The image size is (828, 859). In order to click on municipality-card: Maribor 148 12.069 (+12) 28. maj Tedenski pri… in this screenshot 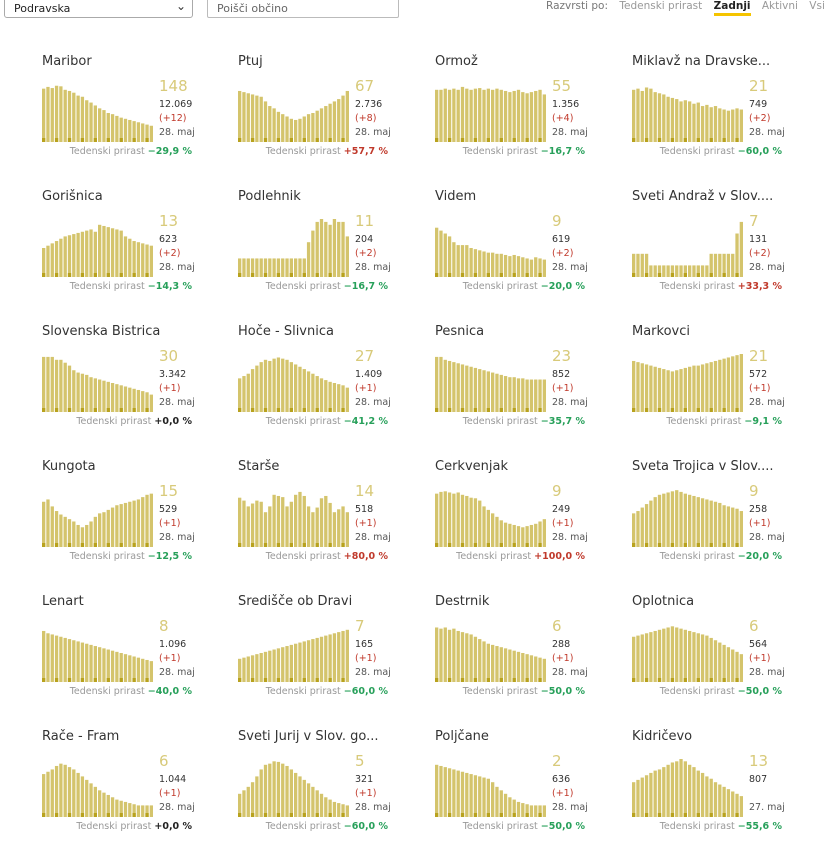, I will do `click(132, 119)`.